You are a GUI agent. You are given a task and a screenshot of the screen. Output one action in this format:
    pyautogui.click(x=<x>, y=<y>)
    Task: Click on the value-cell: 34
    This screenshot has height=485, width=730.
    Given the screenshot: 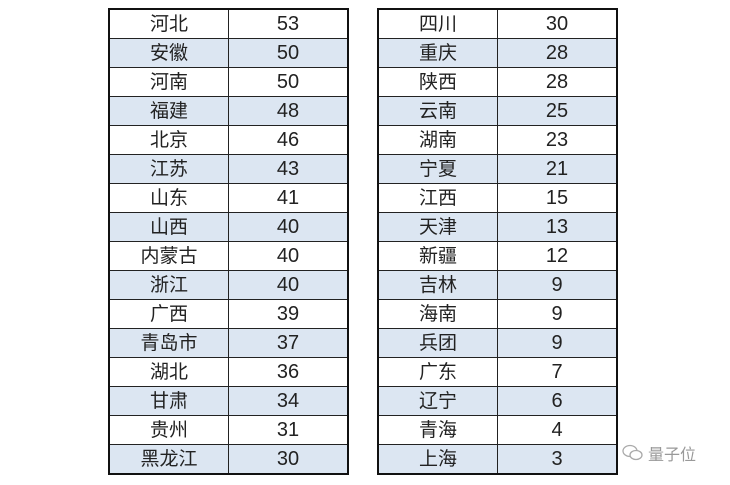 What is the action you would take?
    pyautogui.click(x=288, y=401)
    